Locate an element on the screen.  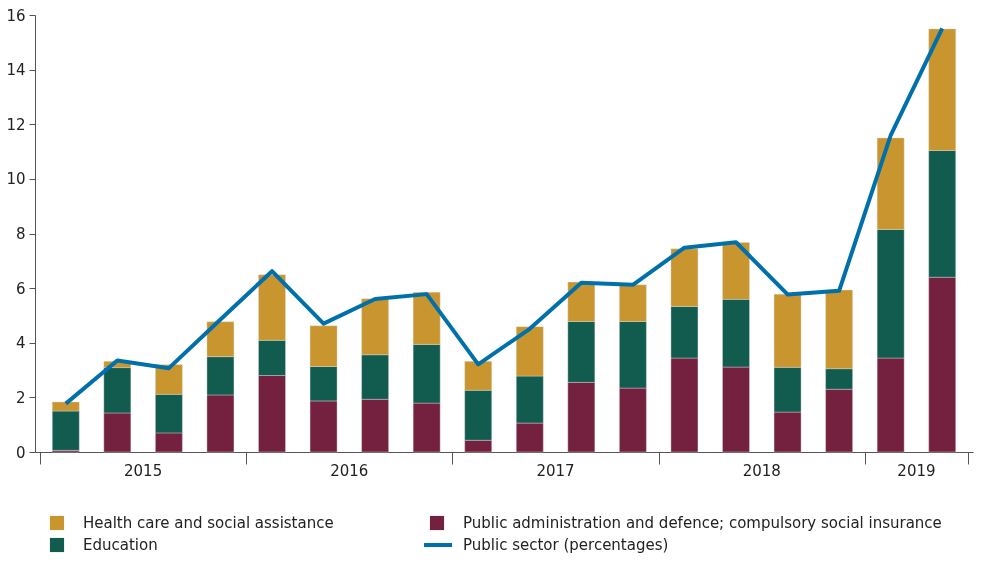
legend-label: Public sector (percentages) is located at coordinates (566, 545).